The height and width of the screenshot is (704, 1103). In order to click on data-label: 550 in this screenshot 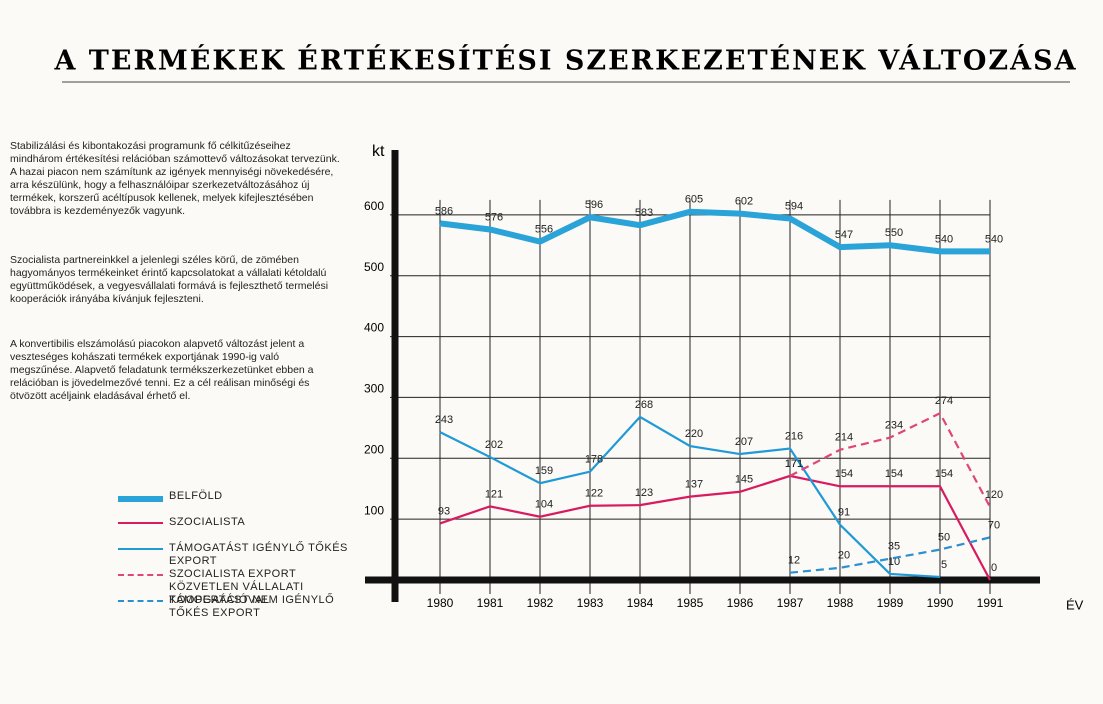, I will do `click(894, 233)`.